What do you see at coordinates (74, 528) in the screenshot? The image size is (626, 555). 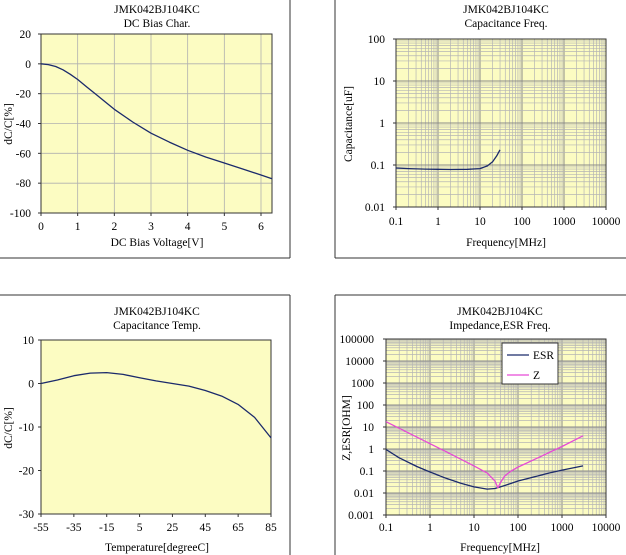 I see `x-tick-label: -35` at bounding box center [74, 528].